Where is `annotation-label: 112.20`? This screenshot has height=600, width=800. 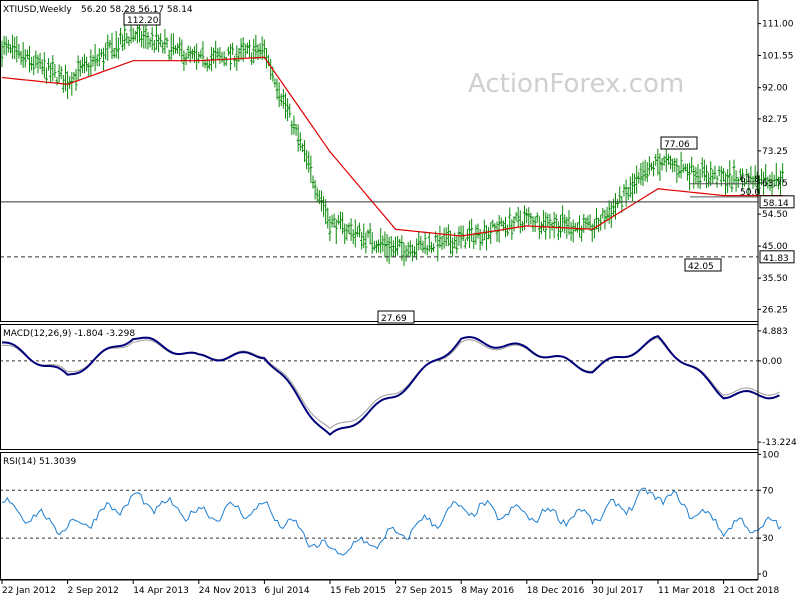 annotation-label: 112.20 is located at coordinates (143, 21).